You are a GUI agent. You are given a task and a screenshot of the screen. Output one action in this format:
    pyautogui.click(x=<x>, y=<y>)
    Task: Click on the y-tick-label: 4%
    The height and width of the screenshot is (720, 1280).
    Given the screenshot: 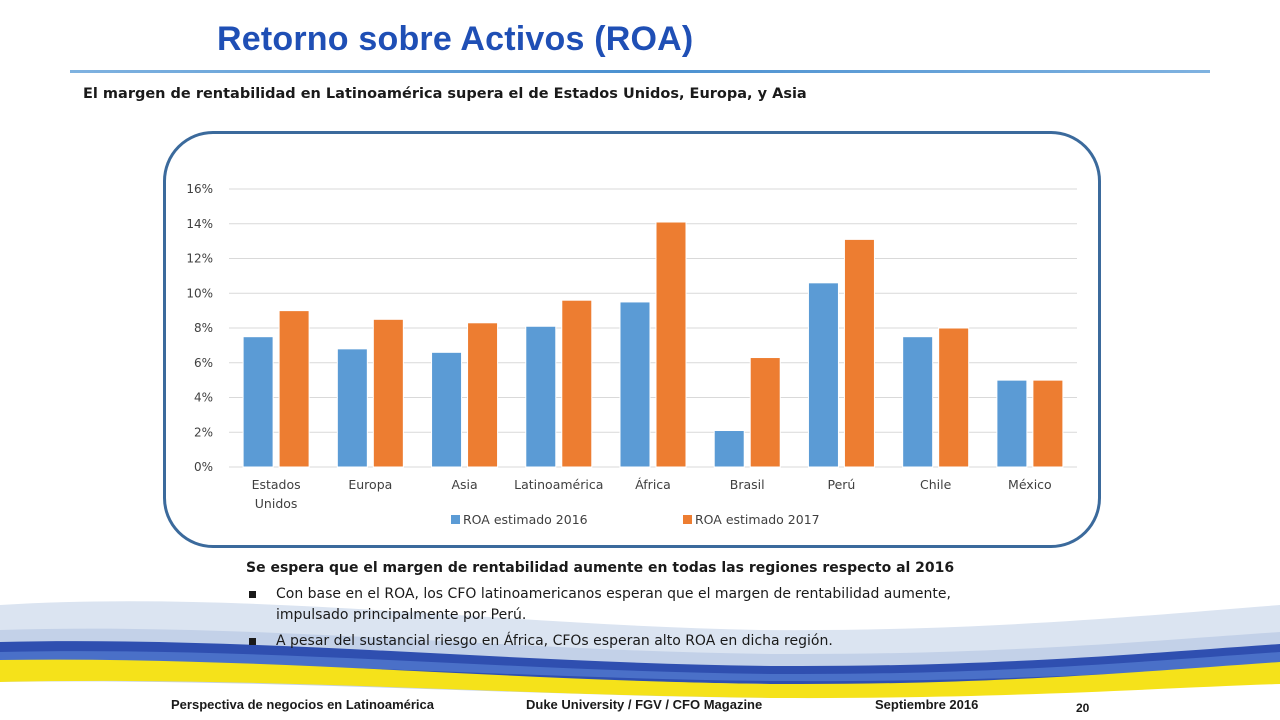 What is the action you would take?
    pyautogui.click(x=203, y=398)
    